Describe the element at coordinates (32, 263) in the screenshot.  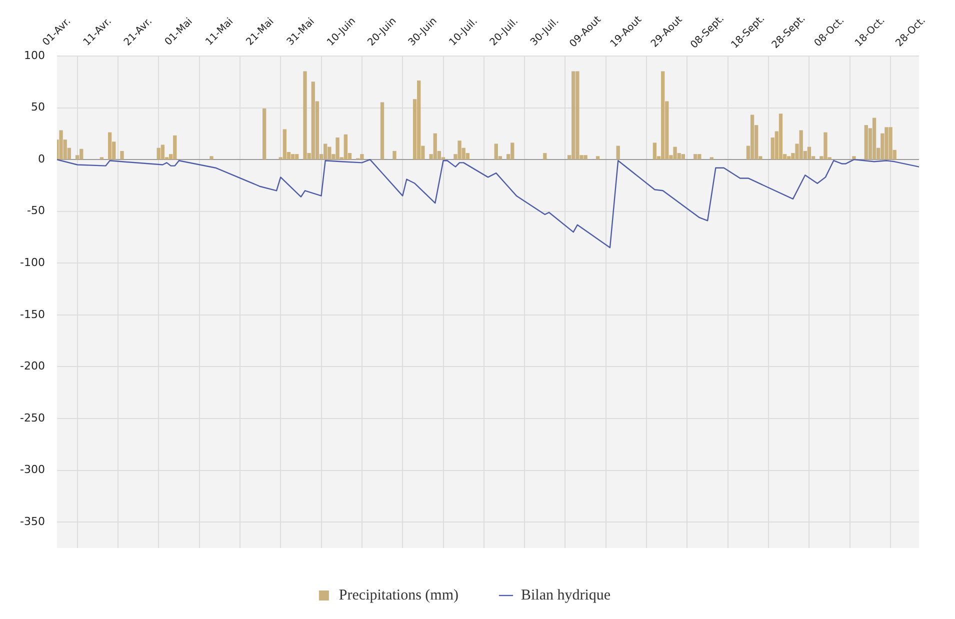
I see `y-tick-label: -100` at that location.